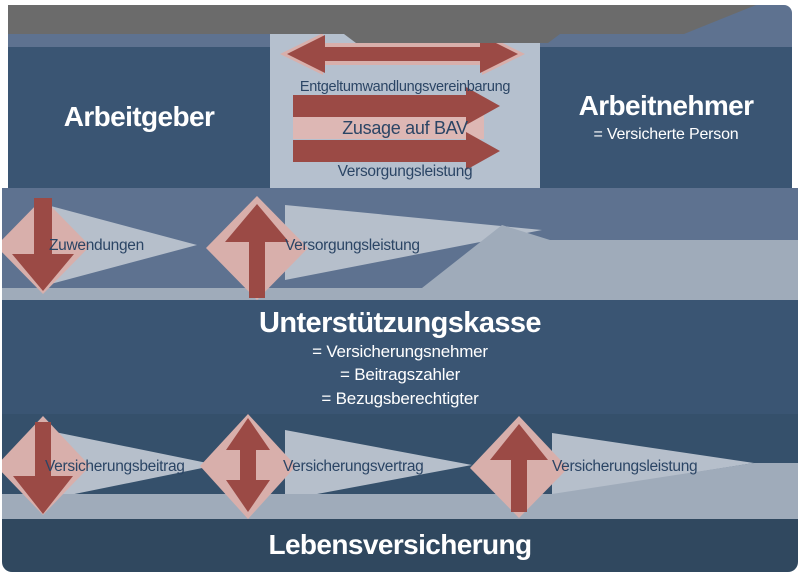  Describe the element at coordinates (400, 398) in the screenshot. I see `kasse-role-bezugsberechtigter: = Bezugsberechtigter` at that location.